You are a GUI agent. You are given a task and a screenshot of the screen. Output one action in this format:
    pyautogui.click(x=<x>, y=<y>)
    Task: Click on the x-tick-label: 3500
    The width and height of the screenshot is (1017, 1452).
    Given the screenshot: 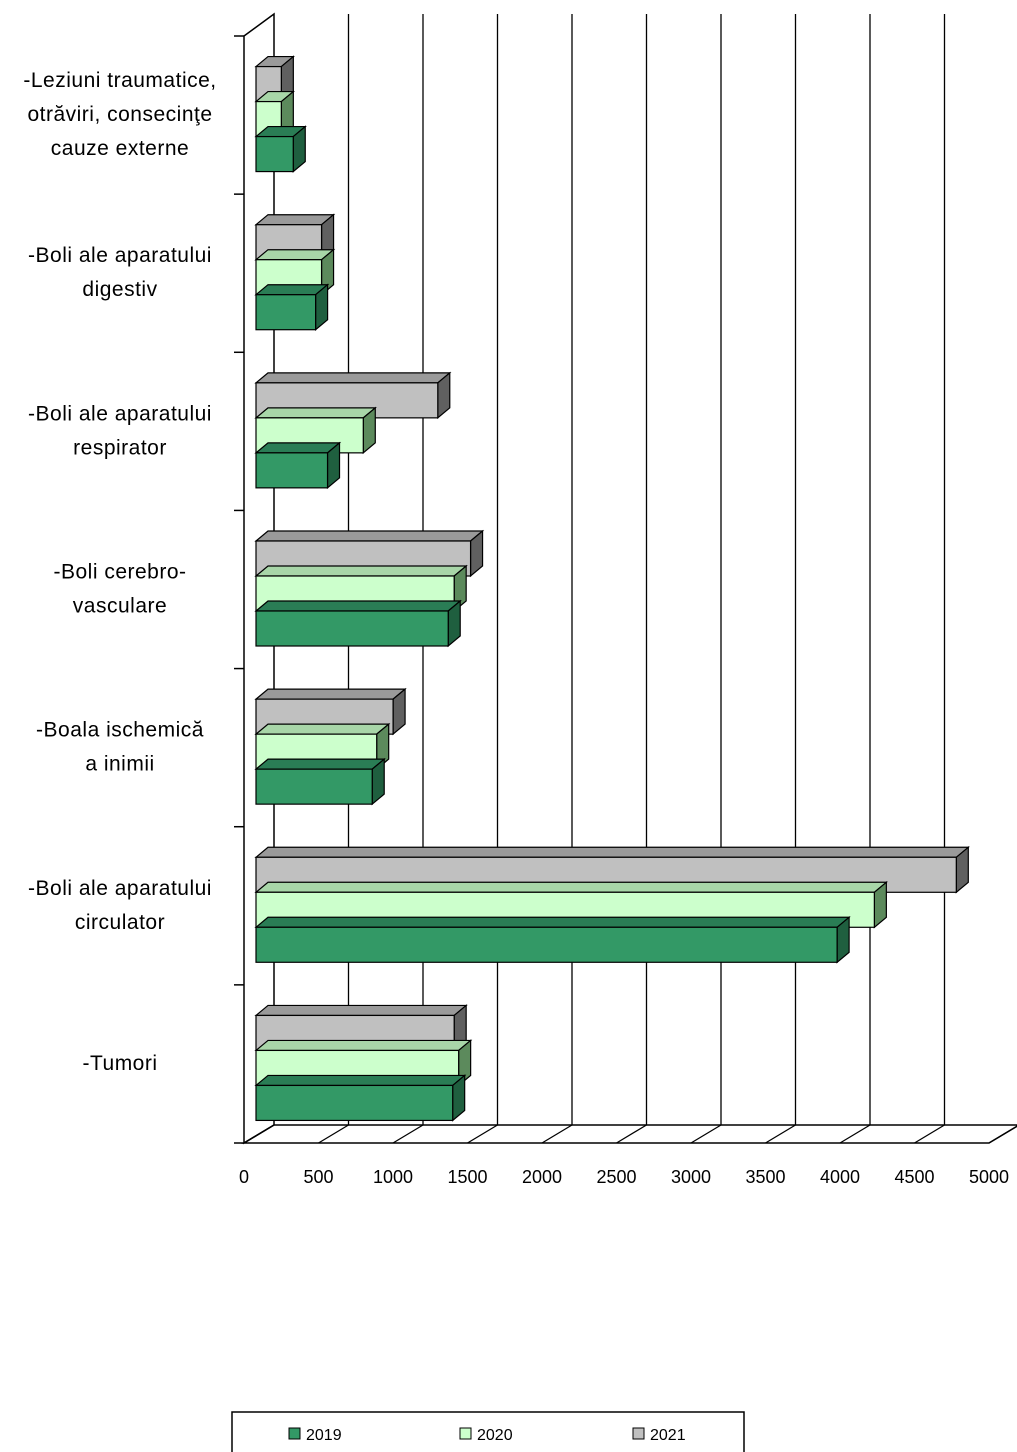 What is the action you would take?
    pyautogui.click(x=765, y=1177)
    